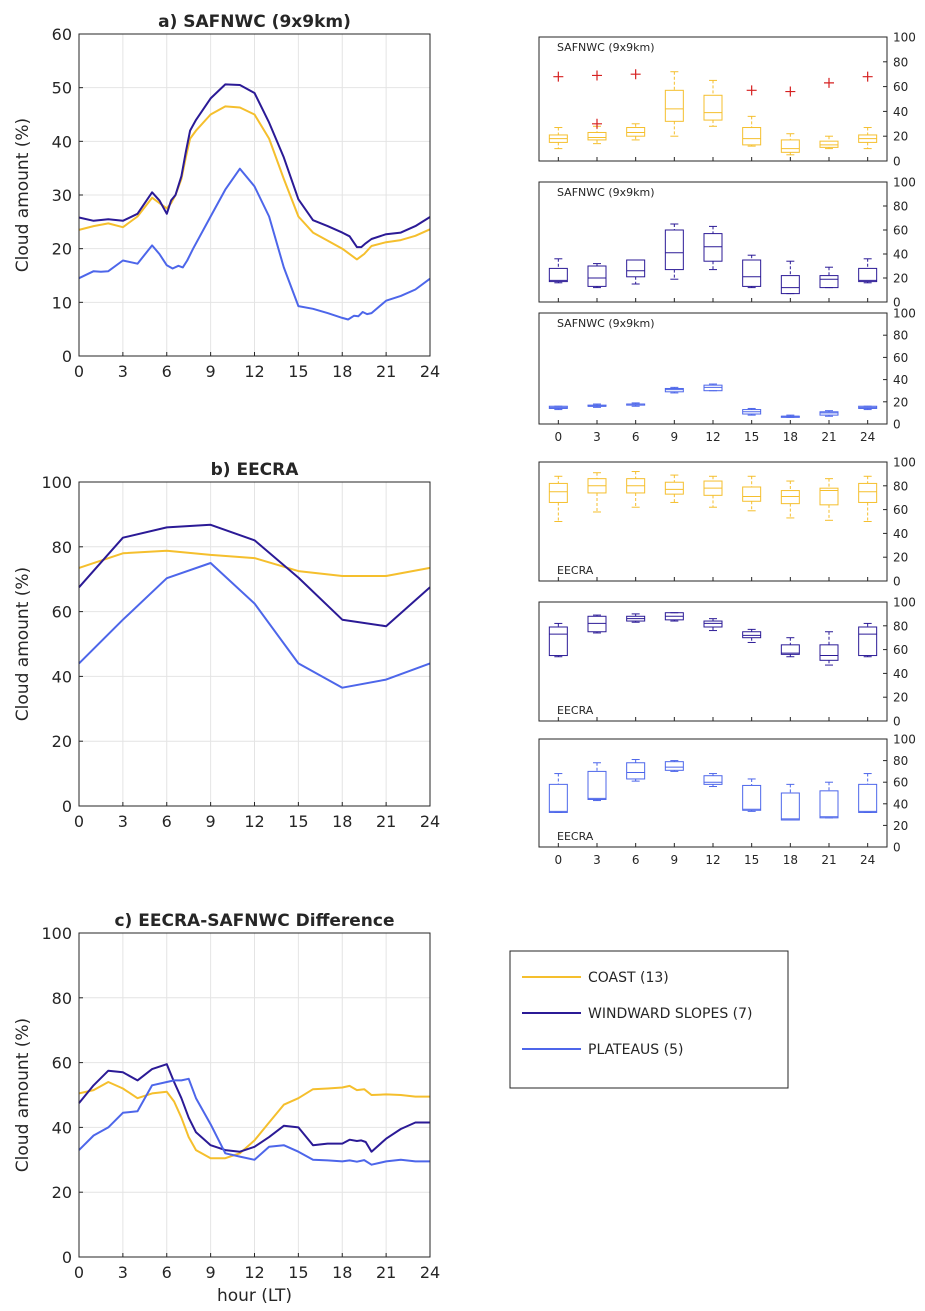 The width and height of the screenshot is (925, 1311). What do you see at coordinates (23, 195) in the screenshot?
I see `y-axis-label: Cloud amount (%)` at bounding box center [23, 195].